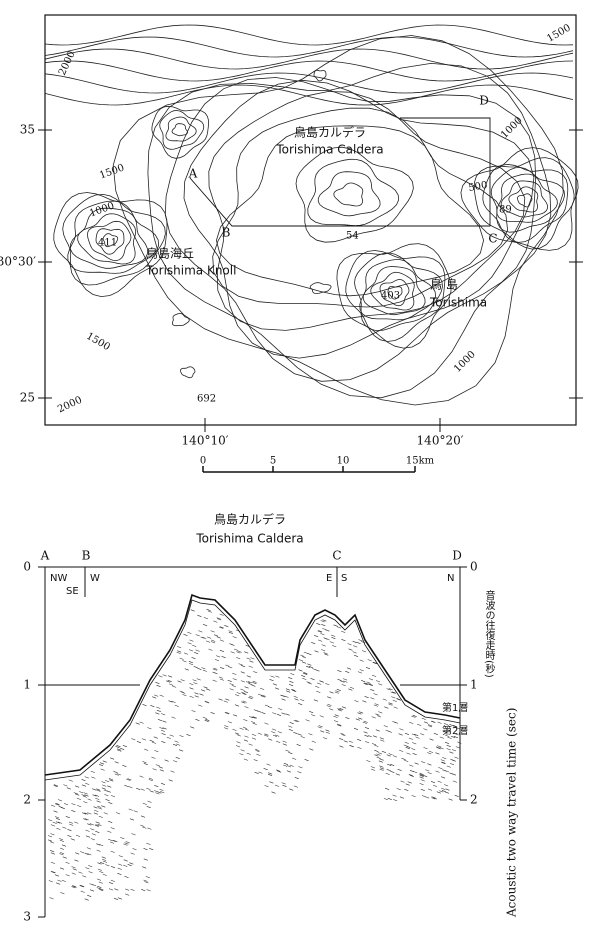 The width and height of the screenshot is (589, 929). Describe the element at coordinates (440, 441) in the screenshot. I see `lon-label: 140°20′` at that location.